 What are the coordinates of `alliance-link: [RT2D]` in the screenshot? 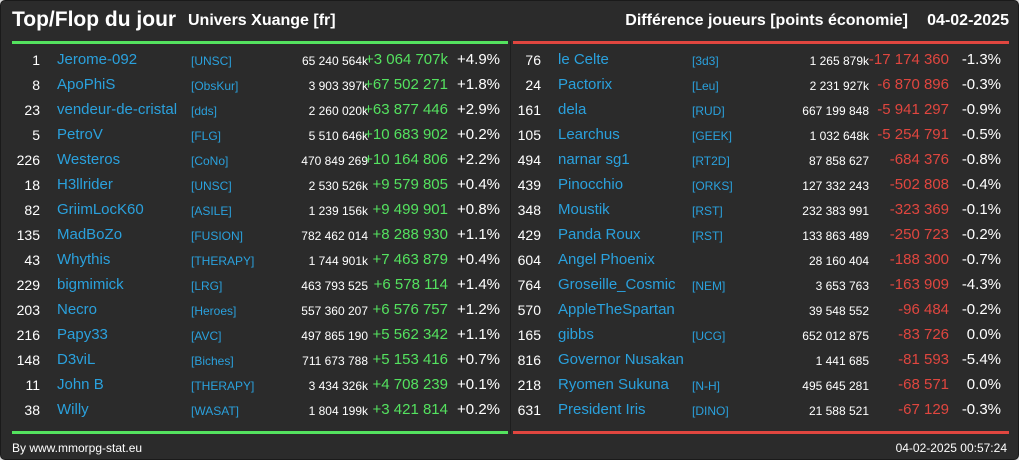 It's located at (711, 161).